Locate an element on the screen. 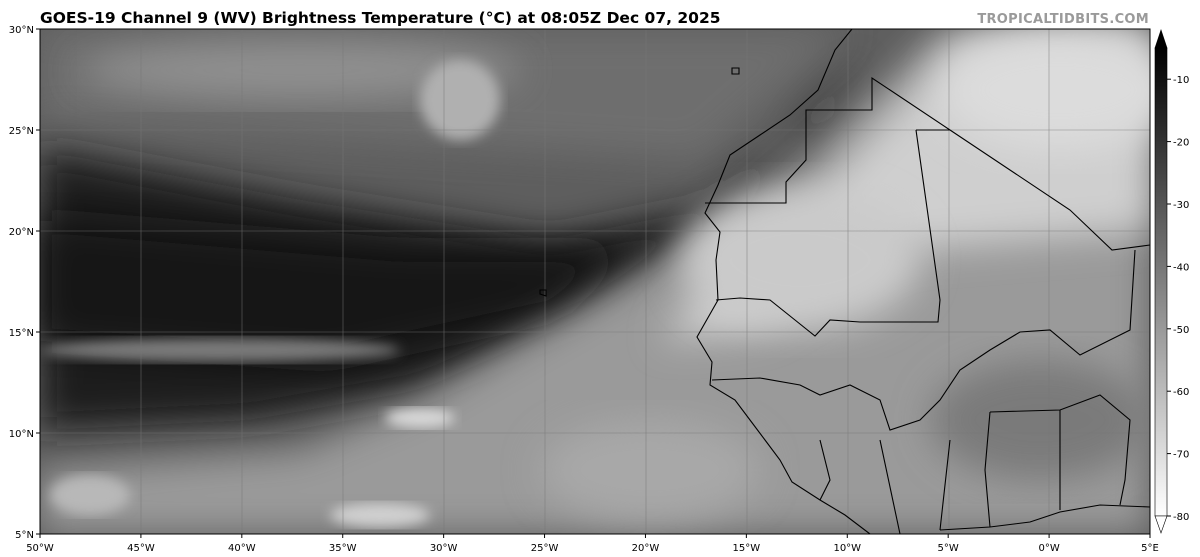 The height and width of the screenshot is (557, 1200). lat-tick-label: 15°N is located at coordinates (21, 333).